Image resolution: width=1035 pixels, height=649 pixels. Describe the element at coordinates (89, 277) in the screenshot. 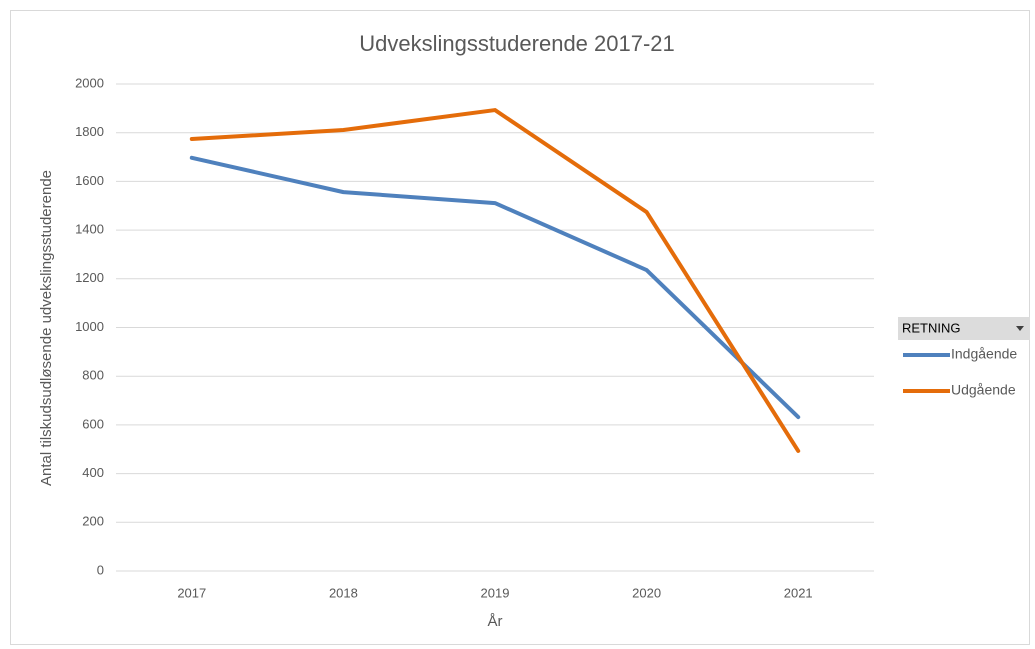

I see `y-tick-label: 1200` at that location.